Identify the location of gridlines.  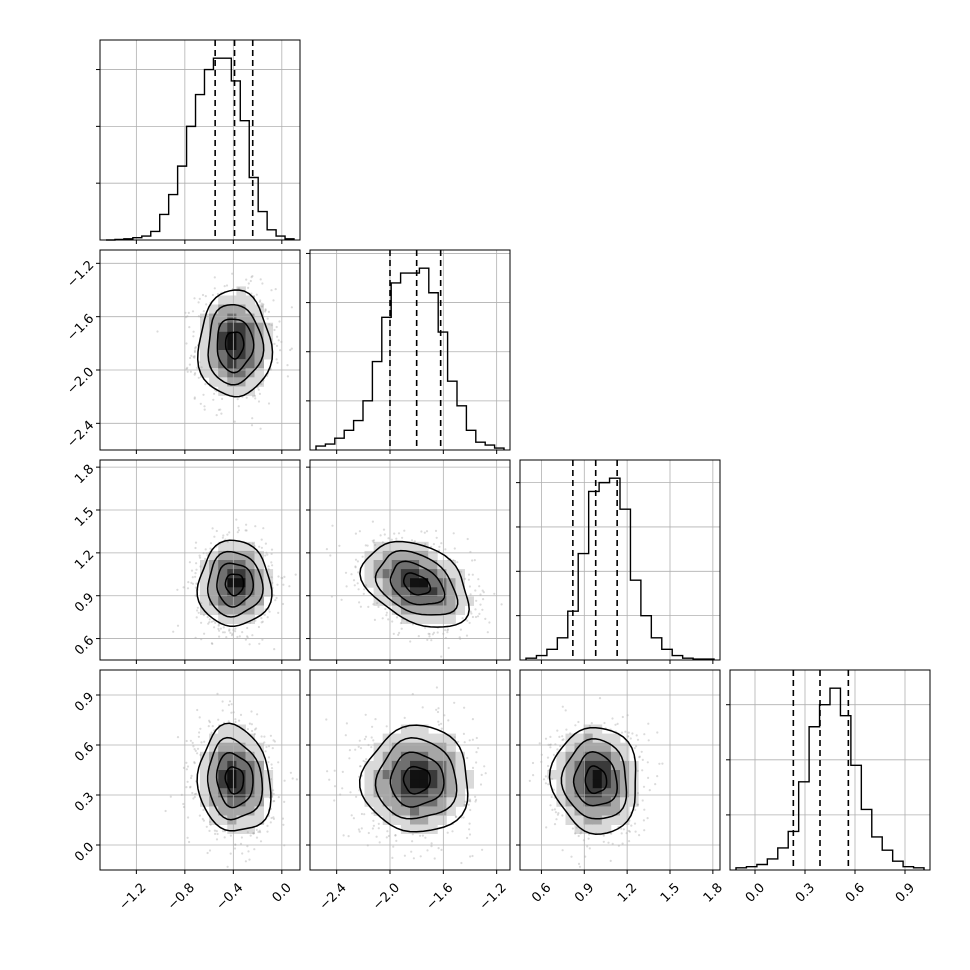
(830, 770).